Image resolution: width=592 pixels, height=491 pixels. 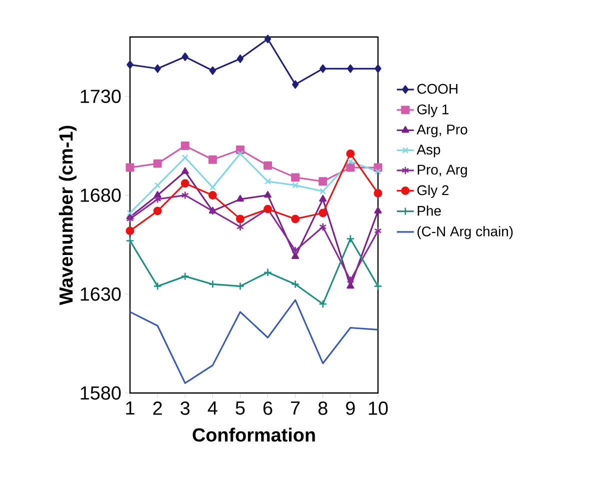 What do you see at coordinates (100, 393) in the screenshot?
I see `y-tick-label: 1580` at bounding box center [100, 393].